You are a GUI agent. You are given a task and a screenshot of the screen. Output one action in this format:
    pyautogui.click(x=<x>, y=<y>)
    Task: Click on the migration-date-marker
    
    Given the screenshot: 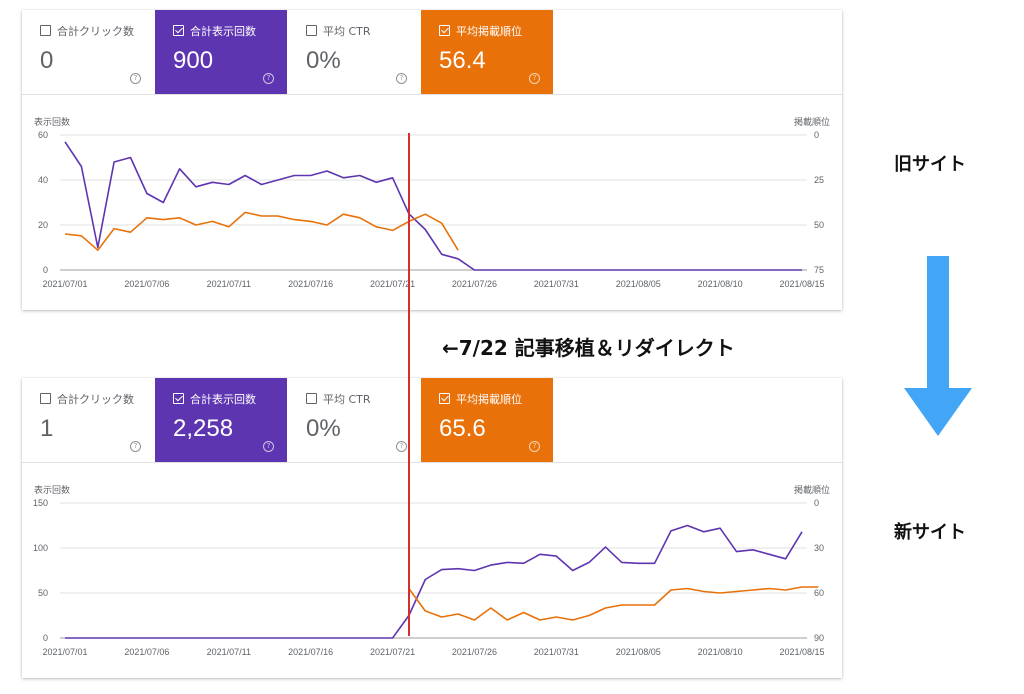 What is the action you would take?
    pyautogui.click(x=409, y=384)
    